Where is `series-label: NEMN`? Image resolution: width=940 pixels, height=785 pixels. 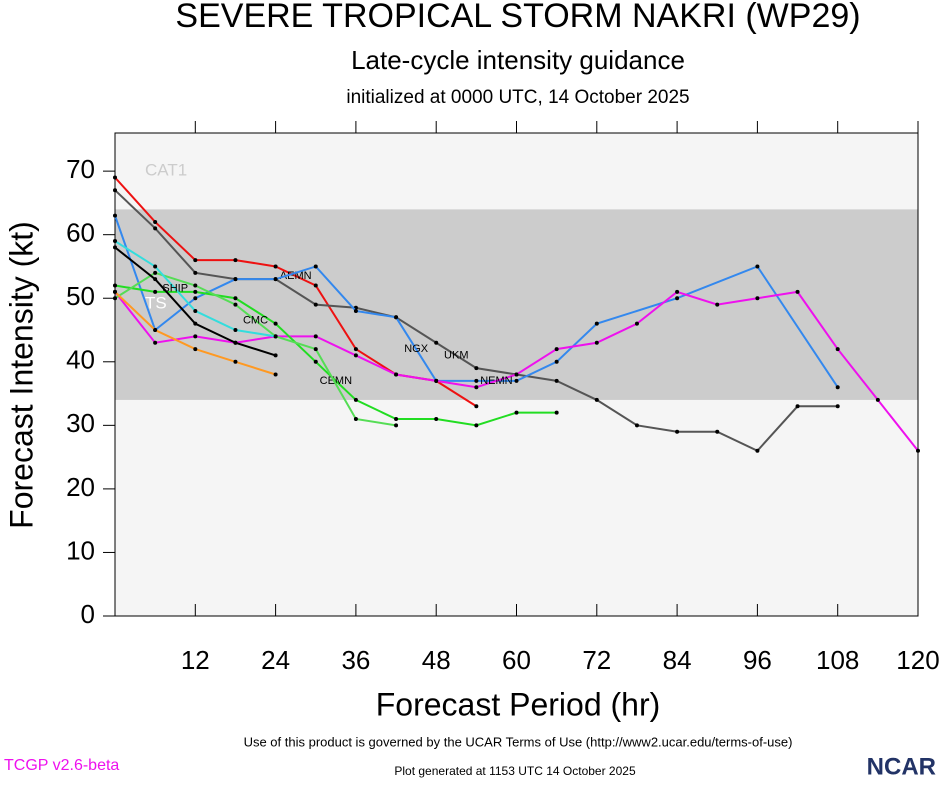 series-label: NEMN is located at coordinates (496, 381).